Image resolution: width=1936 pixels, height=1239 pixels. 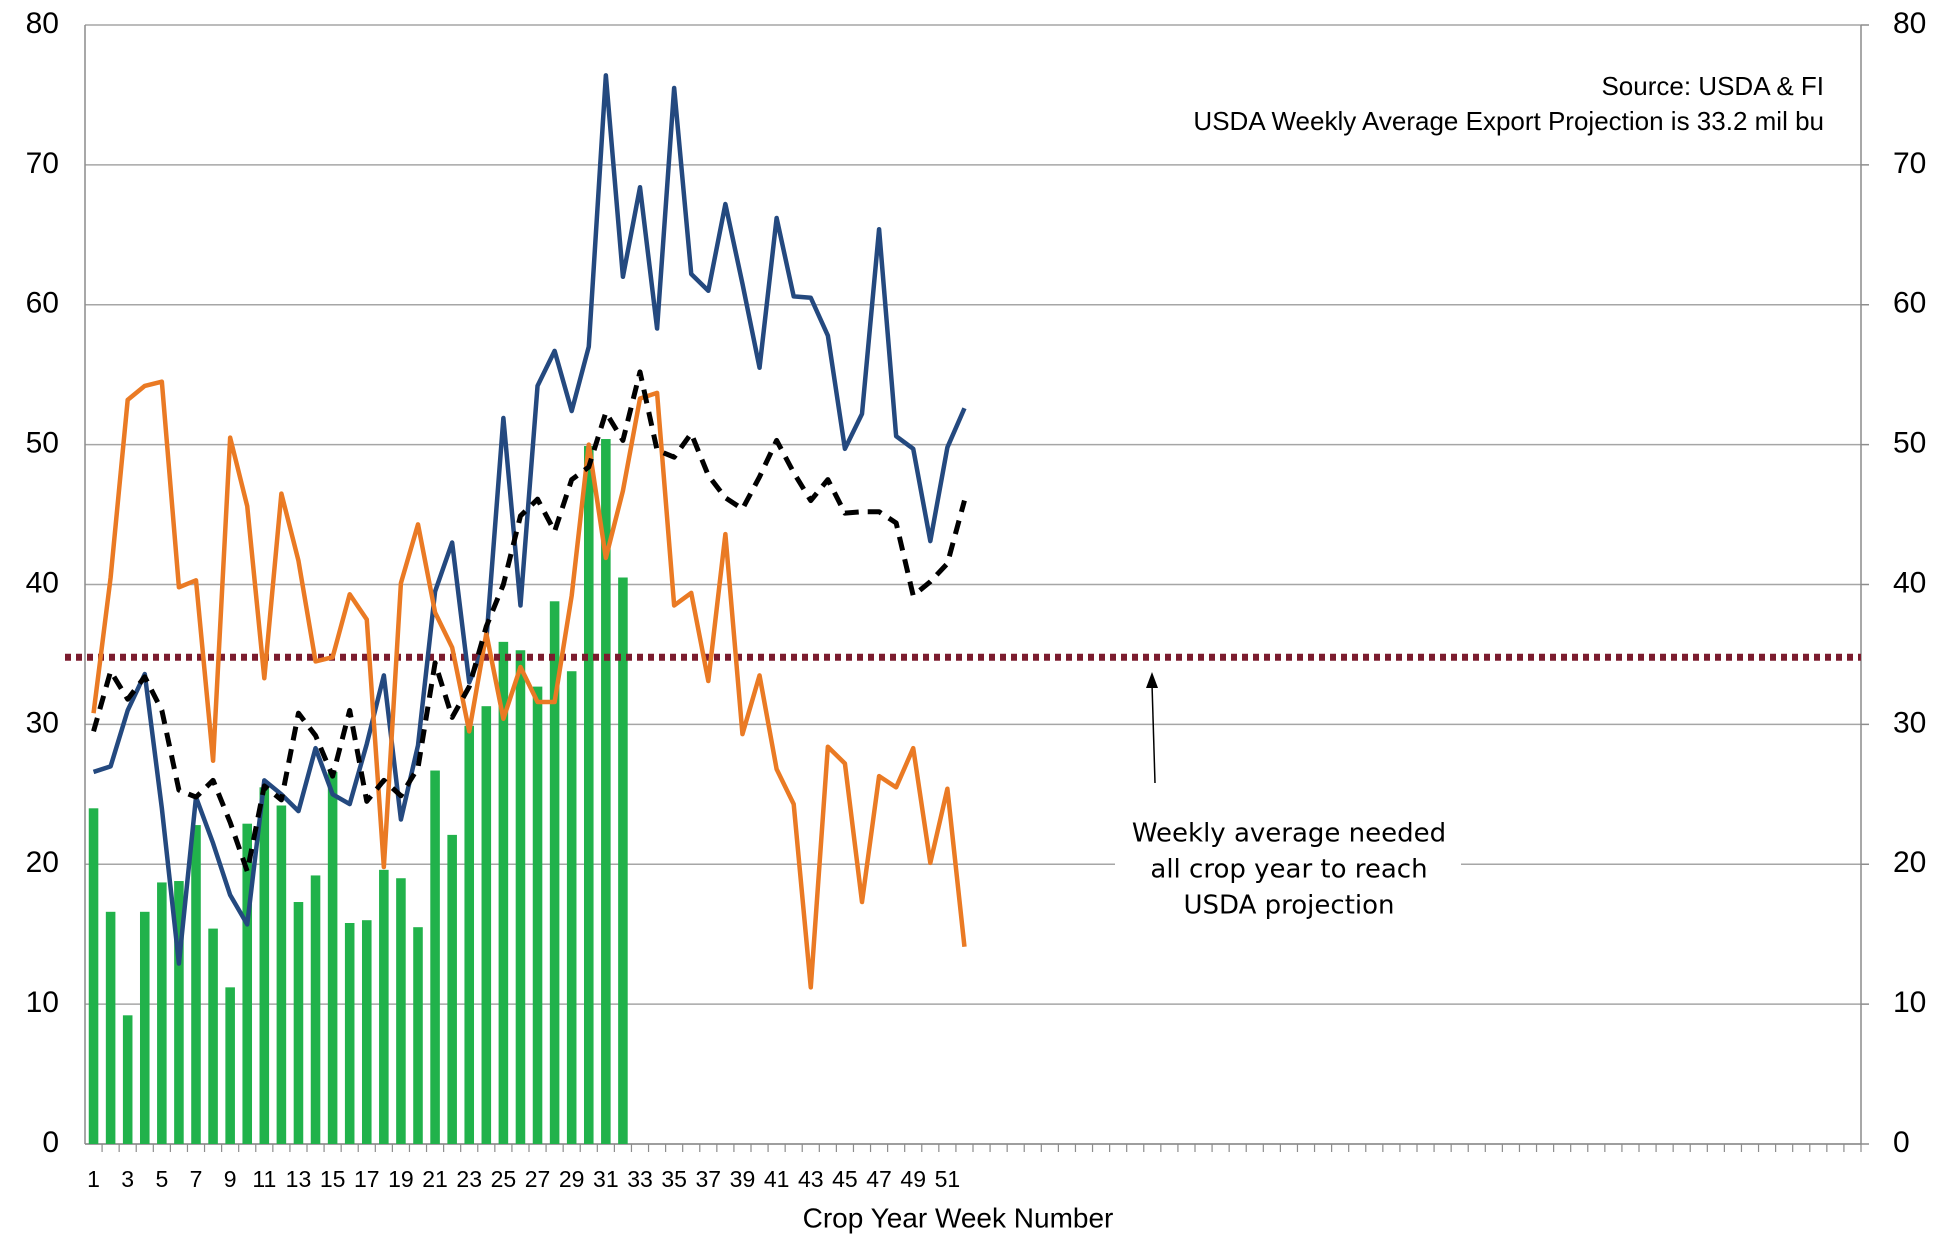 What do you see at coordinates (93, 1179) in the screenshot?
I see `x-tick-label: 1` at bounding box center [93, 1179].